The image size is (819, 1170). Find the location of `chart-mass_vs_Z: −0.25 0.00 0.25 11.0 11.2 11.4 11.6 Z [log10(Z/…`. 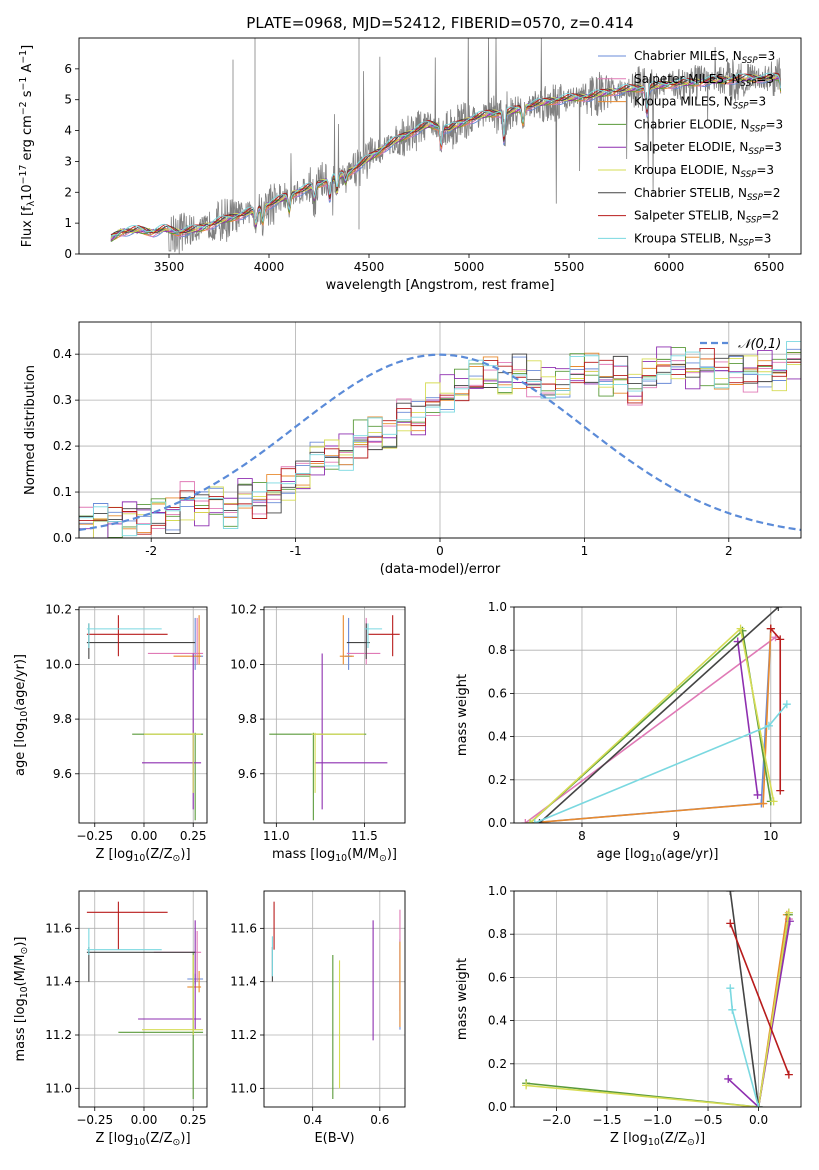

chart-mass_vs_Z: −0.25 0.00 0.25 11.0 11.2 11.4 11.6 Z [log10(Z/… is located at coordinates (110, 1019).